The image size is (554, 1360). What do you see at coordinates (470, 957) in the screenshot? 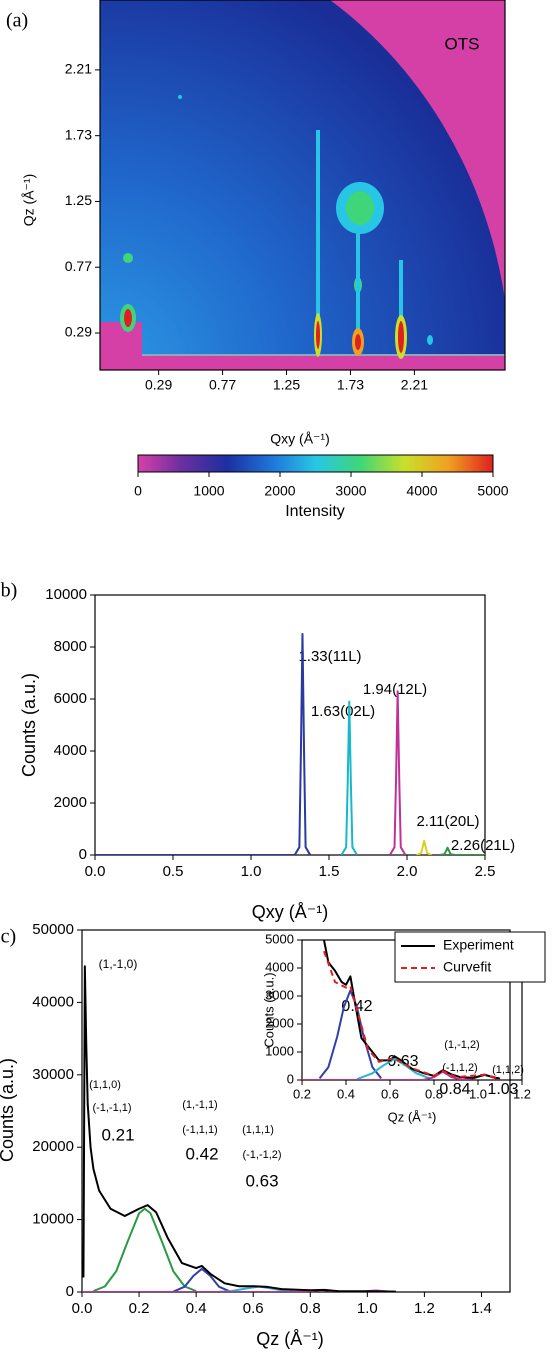
I see `legend-box` at bounding box center [470, 957].